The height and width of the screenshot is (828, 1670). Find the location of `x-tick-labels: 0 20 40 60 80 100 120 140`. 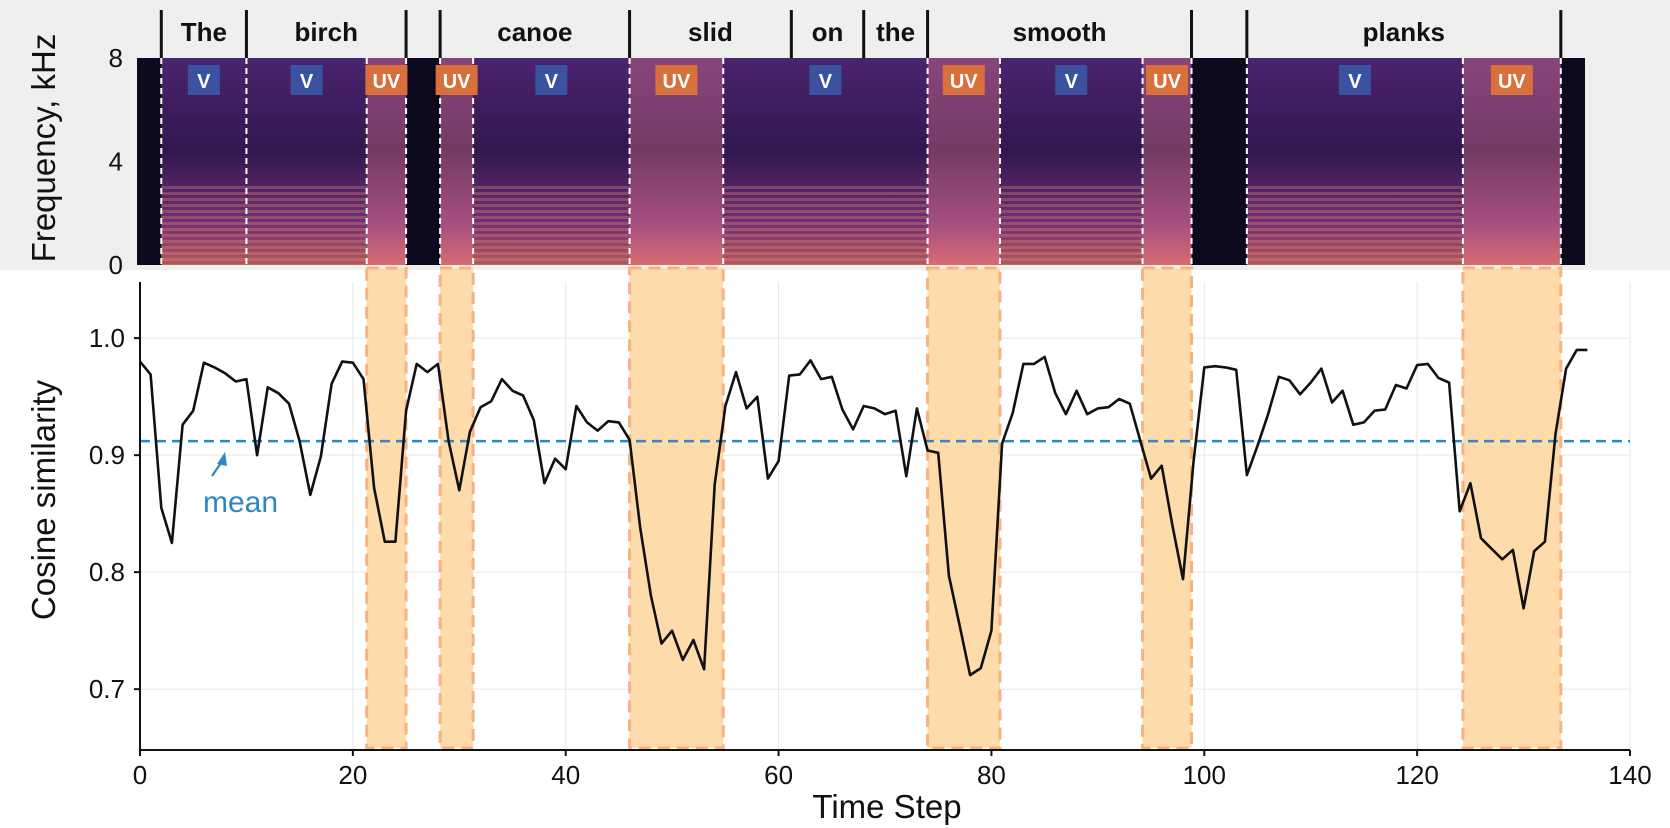

x-tick-labels: 0 20 40 60 80 100 120 140 is located at coordinates (892, 770).